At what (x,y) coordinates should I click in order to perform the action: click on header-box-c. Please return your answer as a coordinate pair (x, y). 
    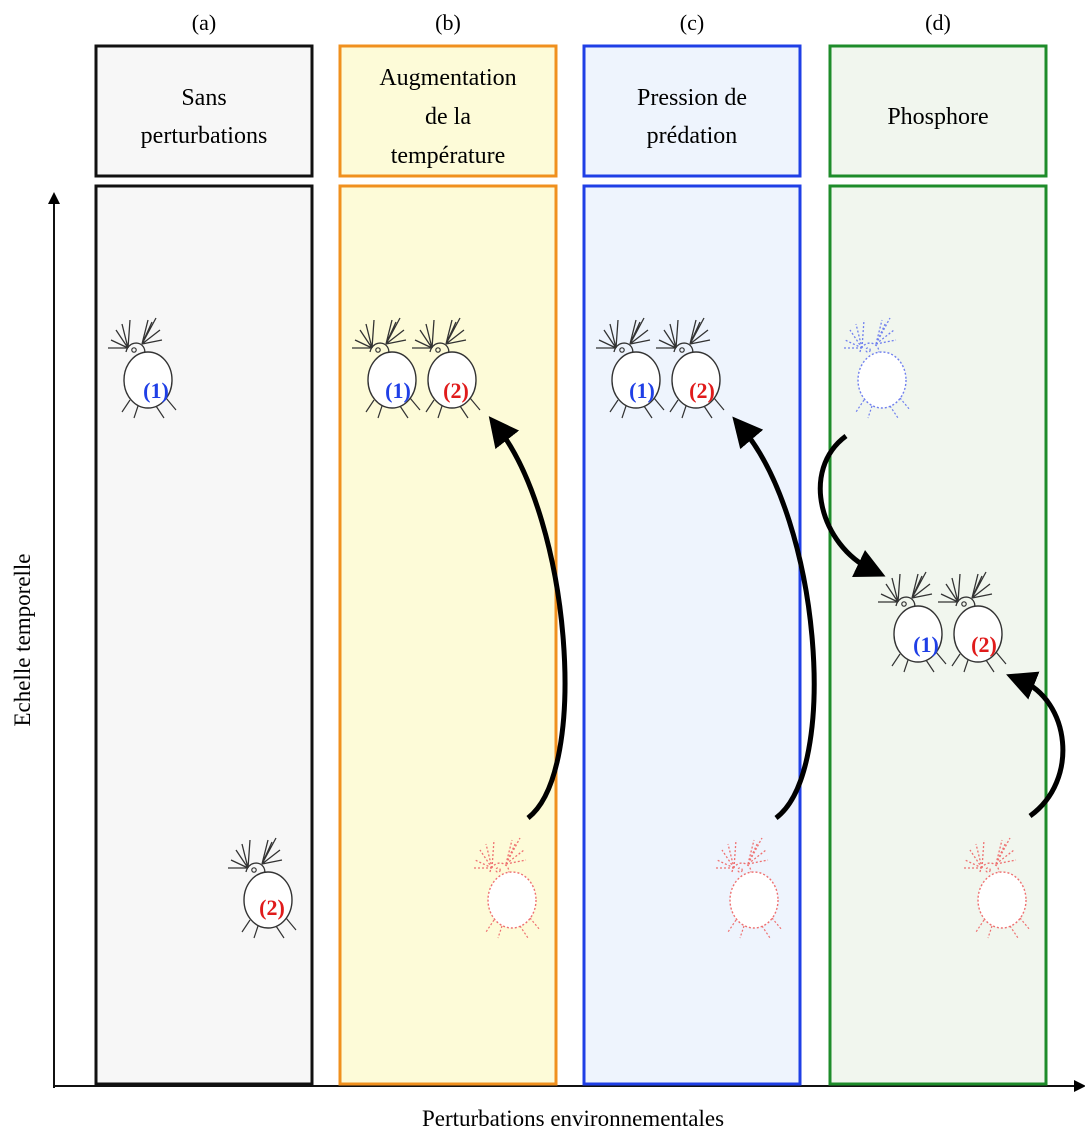
    Looking at the image, I should click on (692, 111).